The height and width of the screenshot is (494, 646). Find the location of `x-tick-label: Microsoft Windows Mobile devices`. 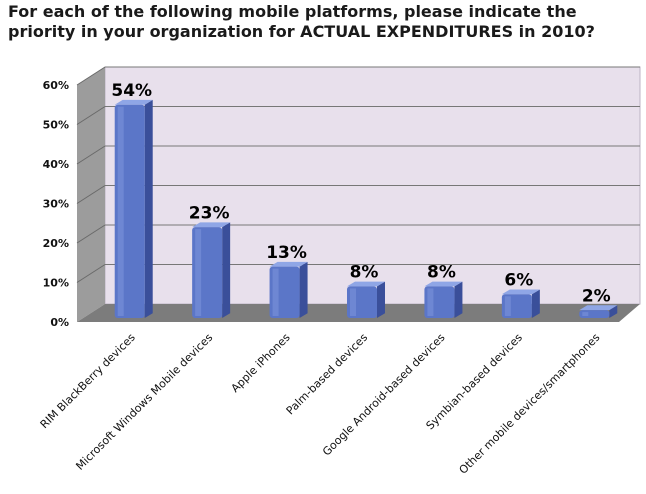

x-tick-label: Microsoft Windows Mobile devices is located at coordinates (144, 402).